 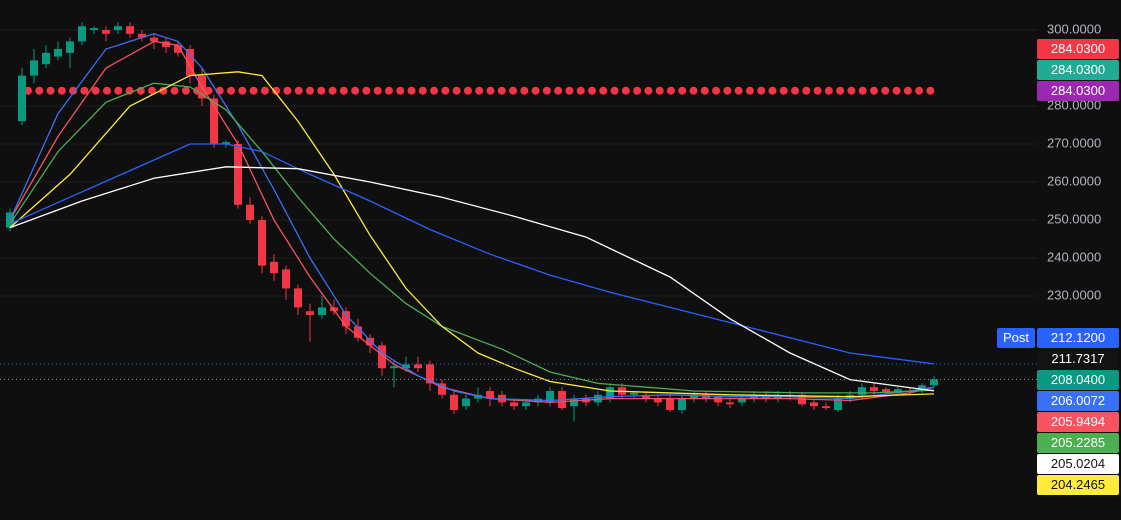 What do you see at coordinates (1078, 484) in the screenshot?
I see `price-tag-label: 204.2465` at bounding box center [1078, 484].